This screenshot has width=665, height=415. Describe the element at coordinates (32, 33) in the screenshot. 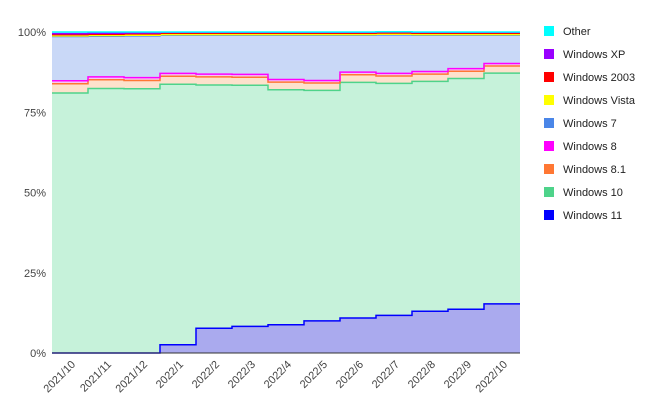

I see `y-tick-label: 100%` at that location.